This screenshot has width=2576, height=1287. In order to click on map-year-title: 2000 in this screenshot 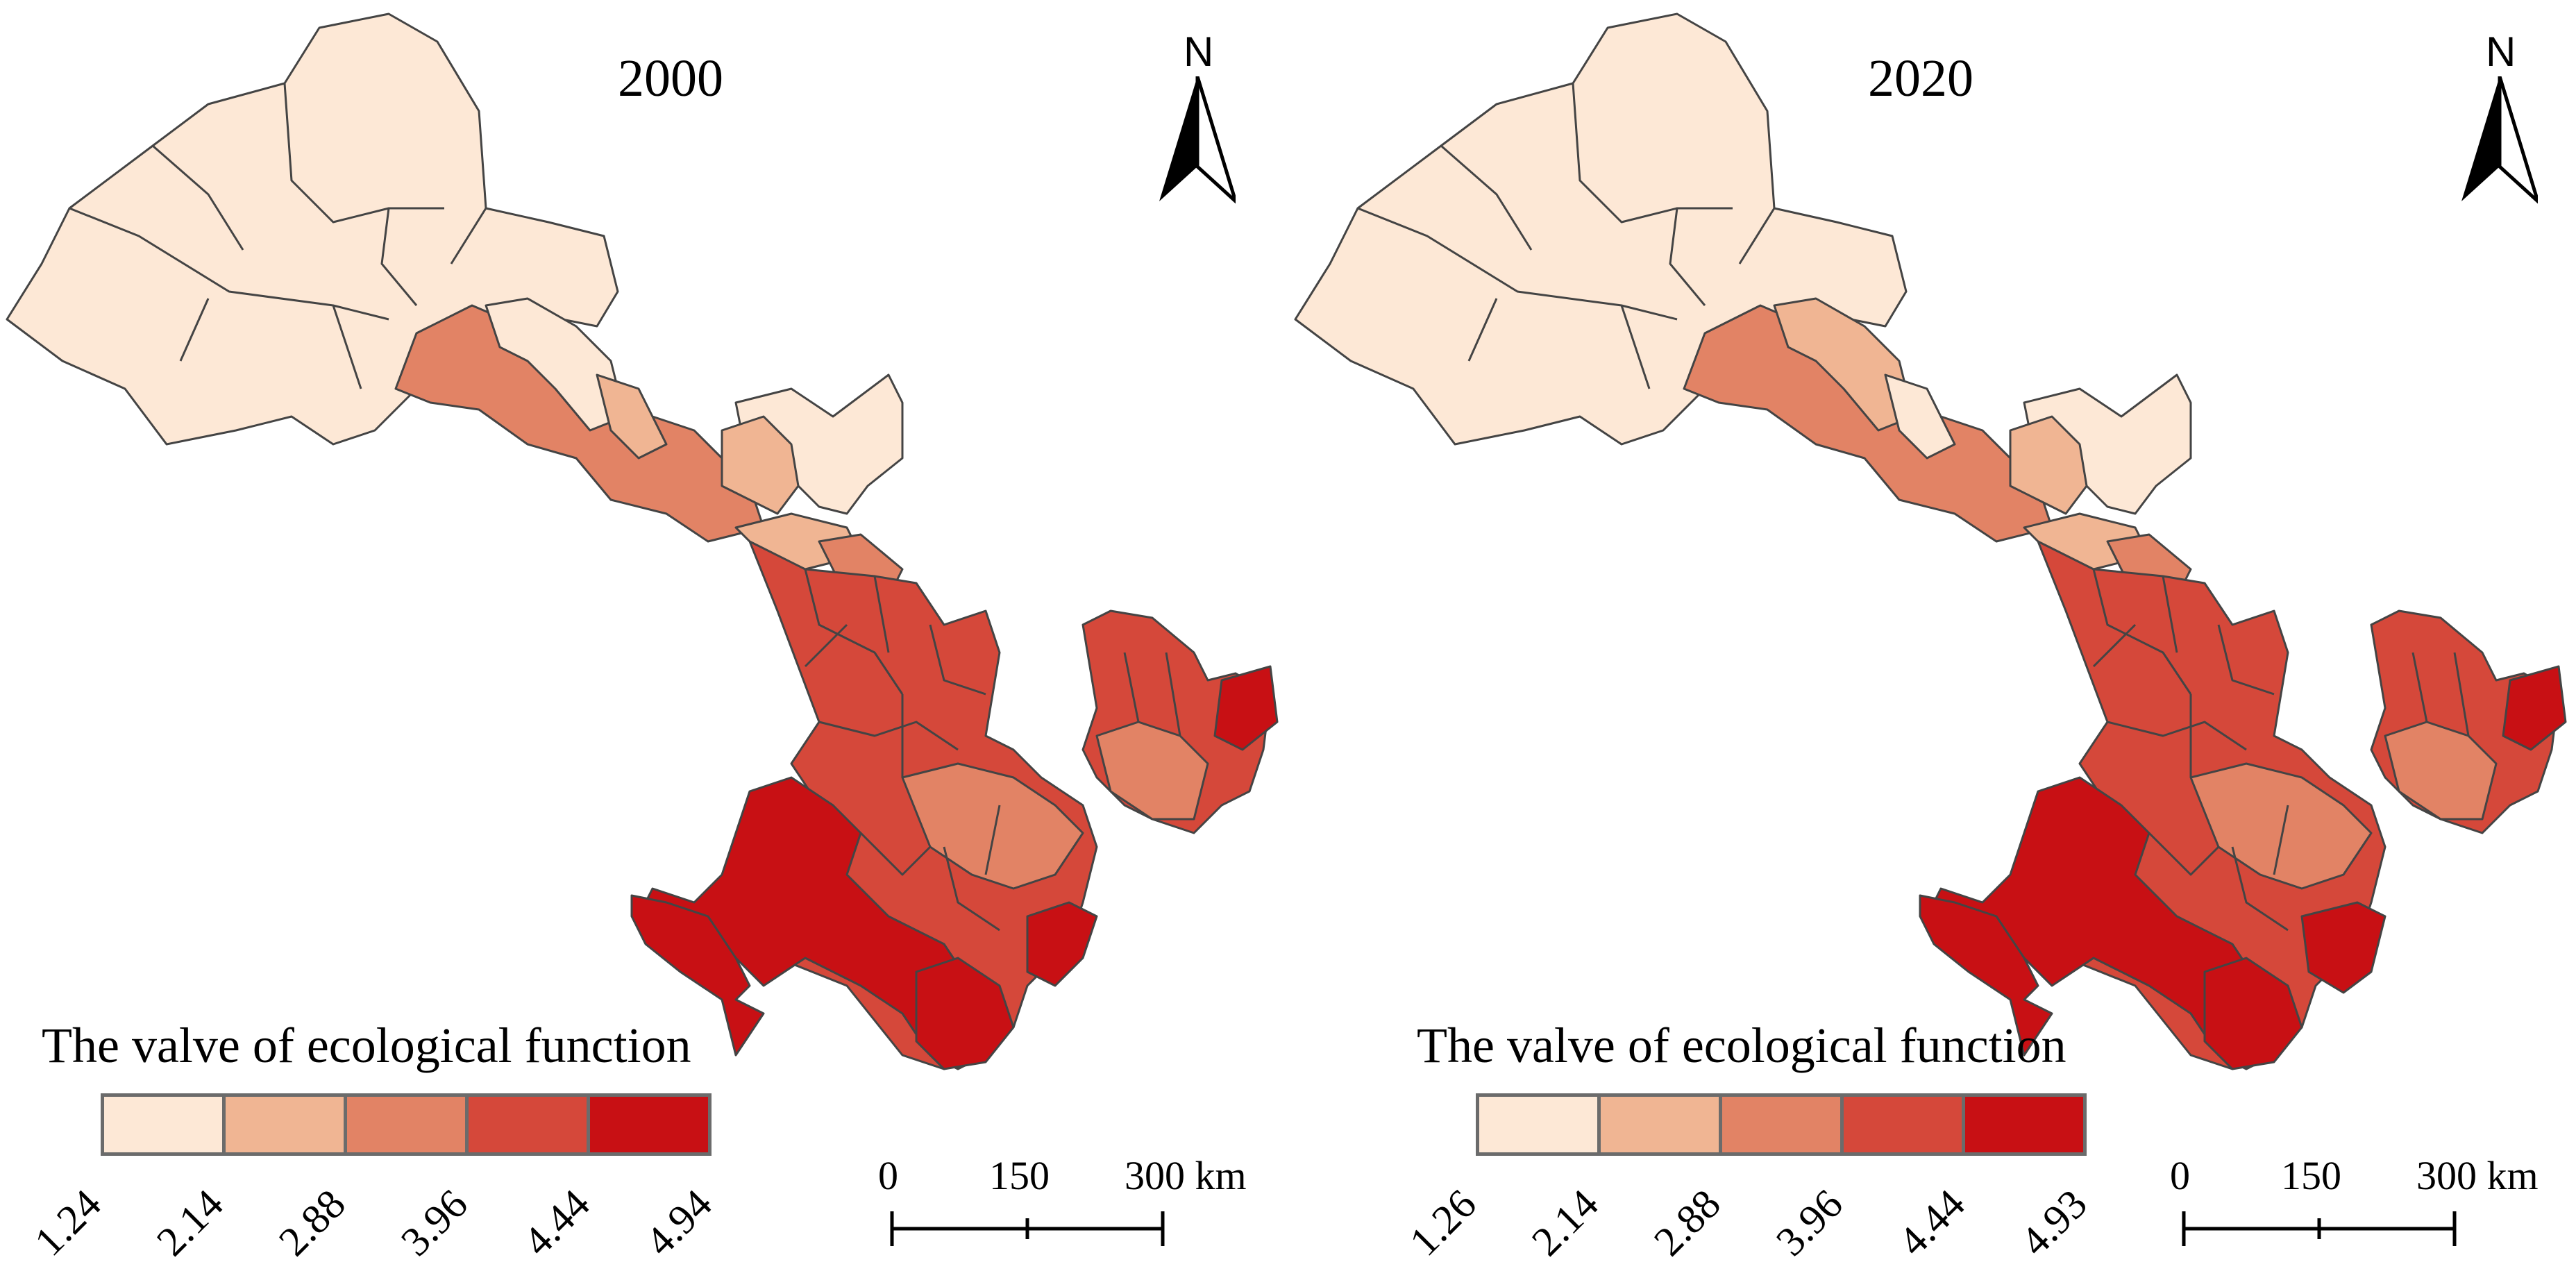, I will do `click(670, 79)`.